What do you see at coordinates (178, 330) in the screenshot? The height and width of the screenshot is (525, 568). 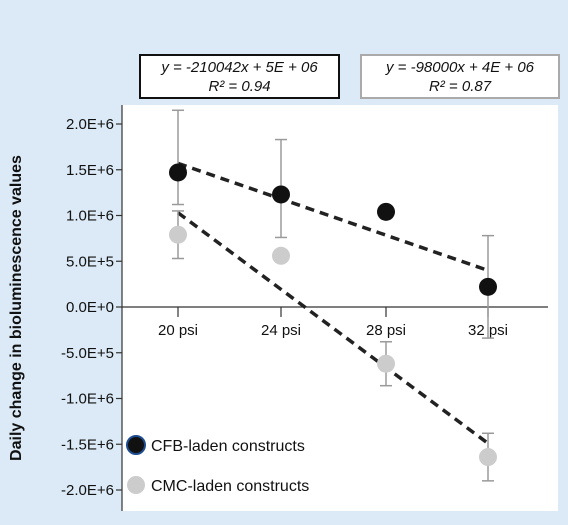 I see `x-tick-label: 20 psi` at bounding box center [178, 330].